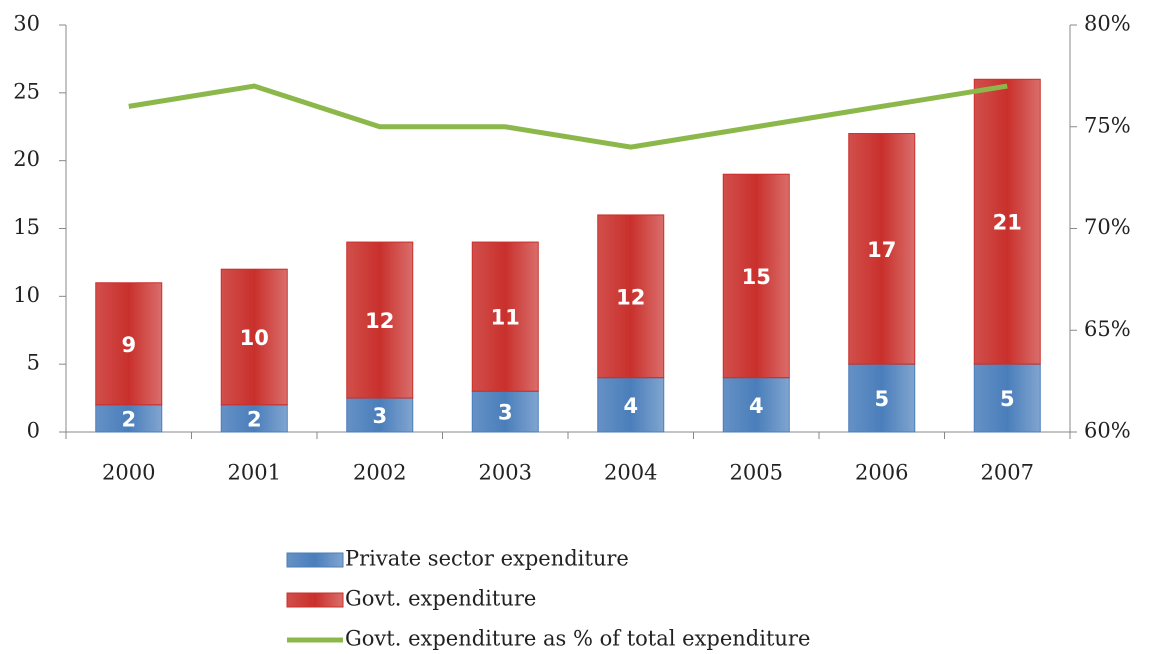  What do you see at coordinates (1107, 431) in the screenshot?
I see `y2-tick-label: 60%` at bounding box center [1107, 431].